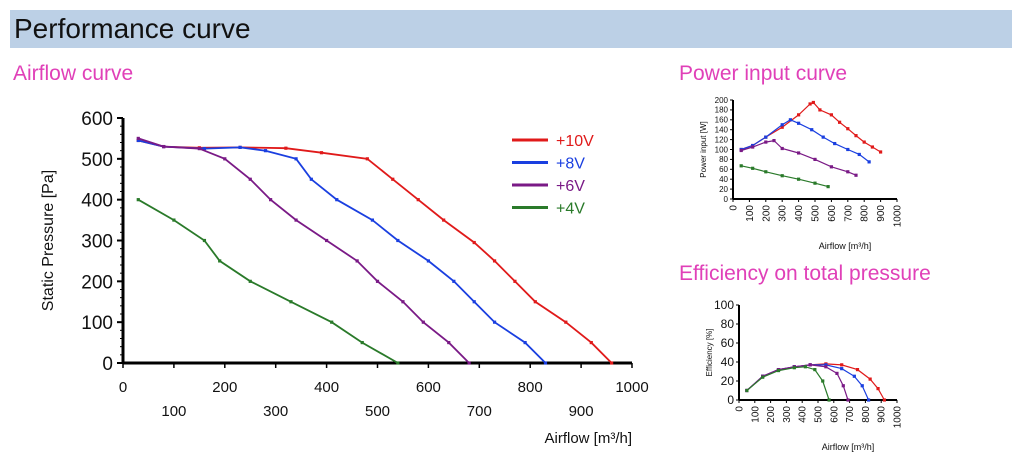  I want to click on efficiency-series-line-plus6V, so click(797, 382).